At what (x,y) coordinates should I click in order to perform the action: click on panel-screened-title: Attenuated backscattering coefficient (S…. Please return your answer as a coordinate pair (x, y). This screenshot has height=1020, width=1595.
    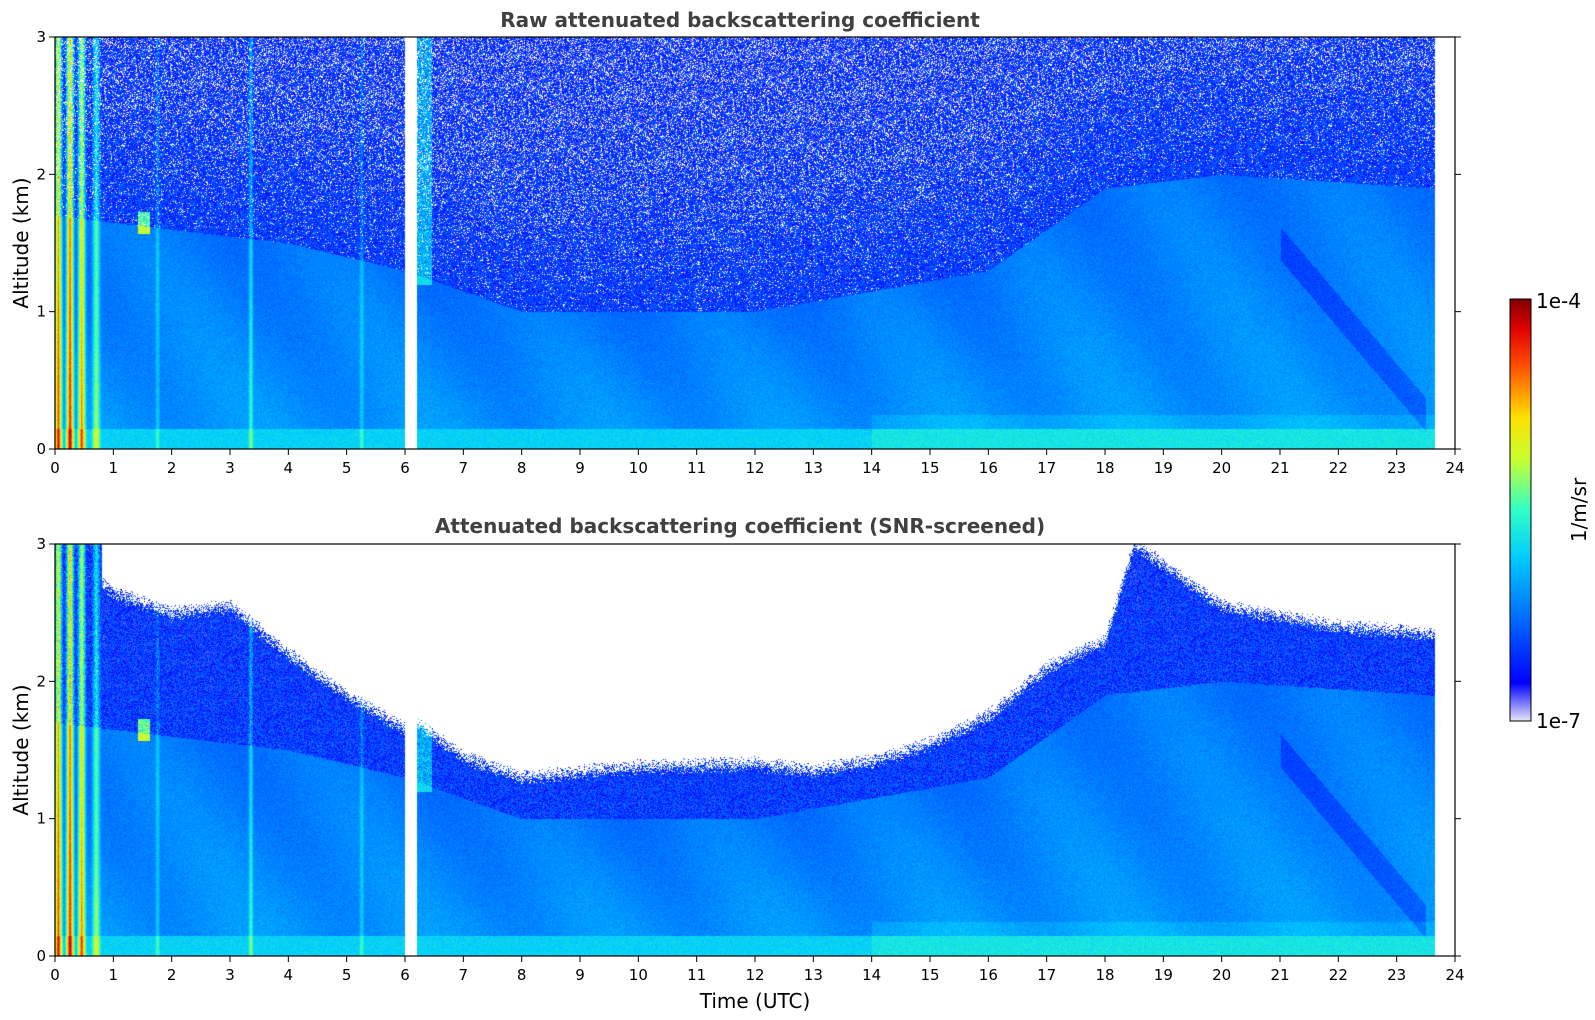
    Looking at the image, I should click on (740, 526).